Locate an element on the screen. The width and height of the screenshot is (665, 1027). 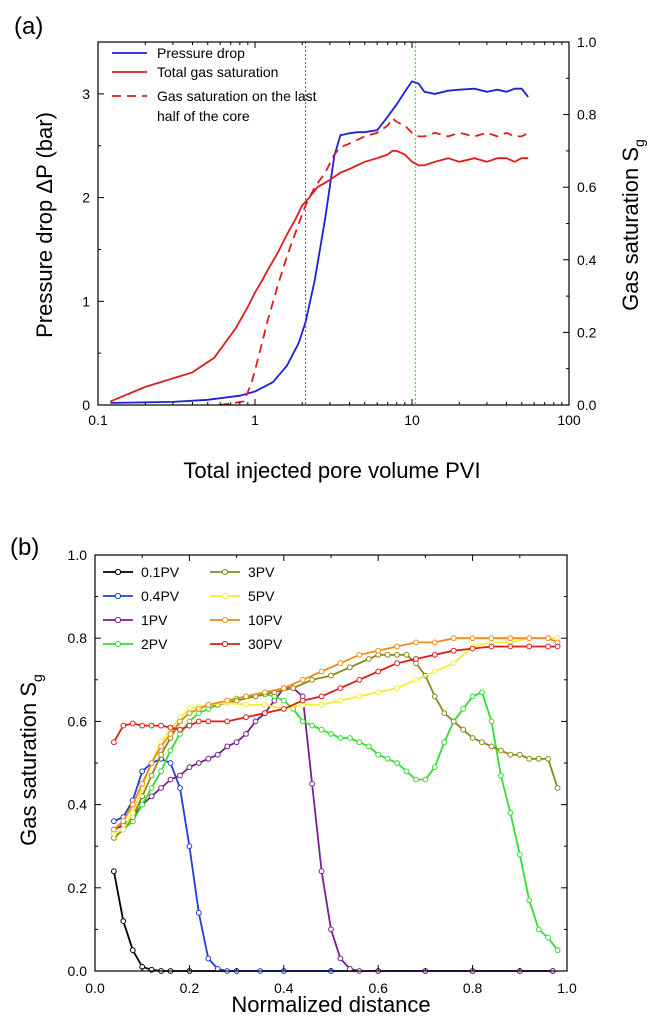
y-tick-label: 0.0 is located at coordinates (78, 971).